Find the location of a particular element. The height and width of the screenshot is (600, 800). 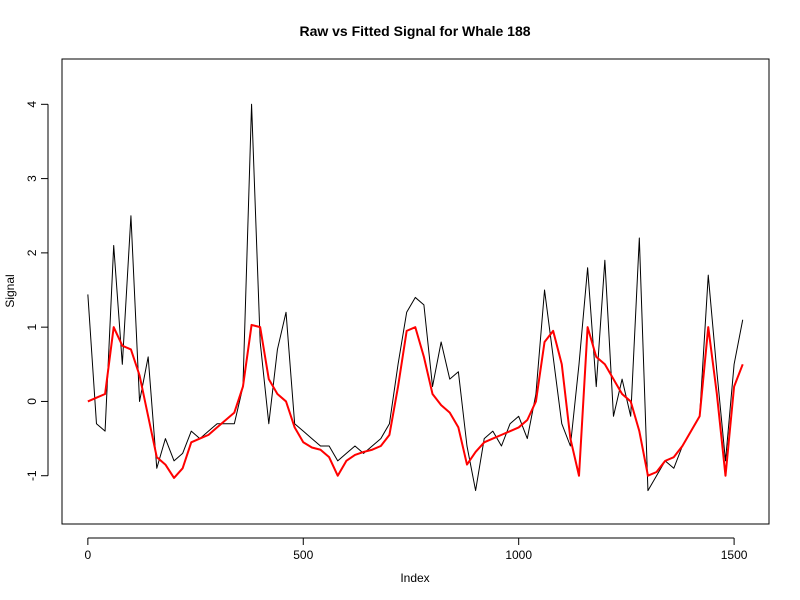

x-tick-label: 0 is located at coordinates (88, 555).